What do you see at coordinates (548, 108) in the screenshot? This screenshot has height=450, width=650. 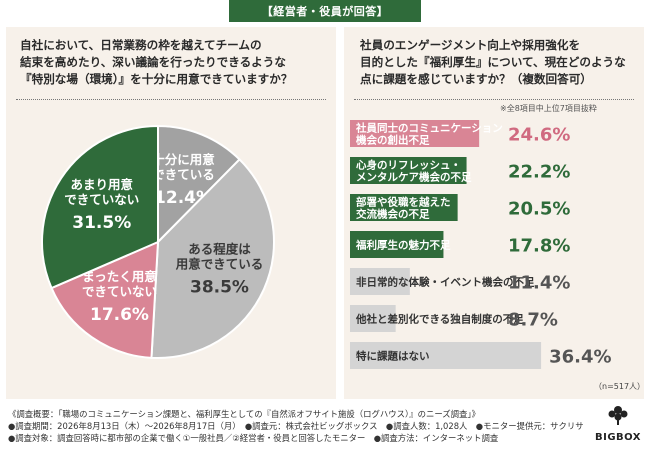 I see `items-note: ※全8項目中上位7項目抜粋` at bounding box center [548, 108].